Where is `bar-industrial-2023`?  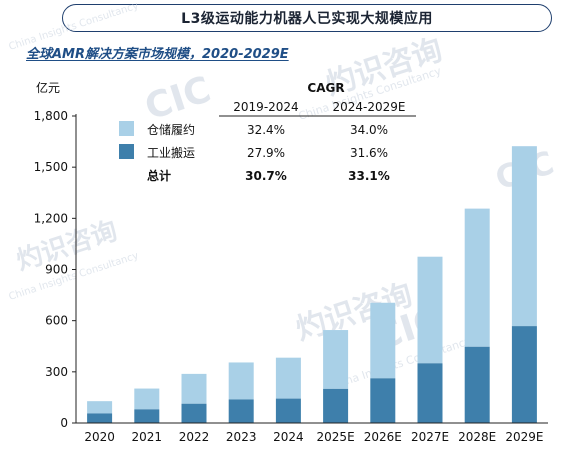 bar-industrial-2023 is located at coordinates (241, 411).